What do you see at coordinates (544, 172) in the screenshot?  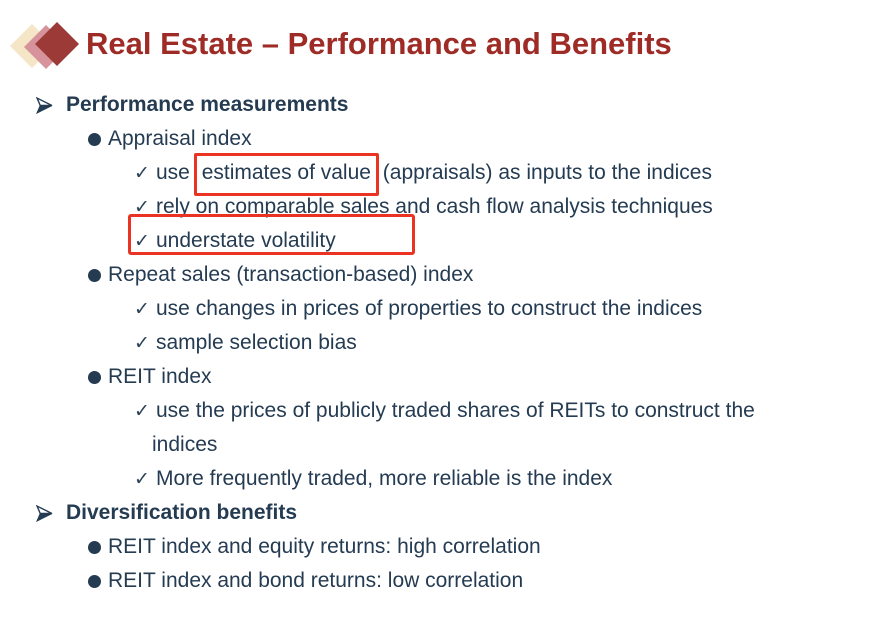 I see `check-item-text-post: (appraisals) as inputs to the indices` at bounding box center [544, 172].